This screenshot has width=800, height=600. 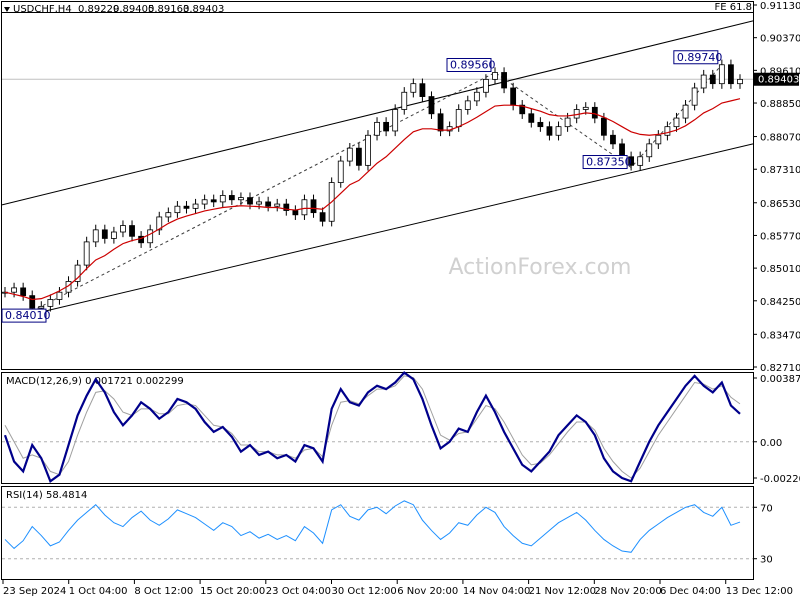 What do you see at coordinates (780, 104) in the screenshot?
I see `price-tick-label: 0.88850` at bounding box center [780, 104].